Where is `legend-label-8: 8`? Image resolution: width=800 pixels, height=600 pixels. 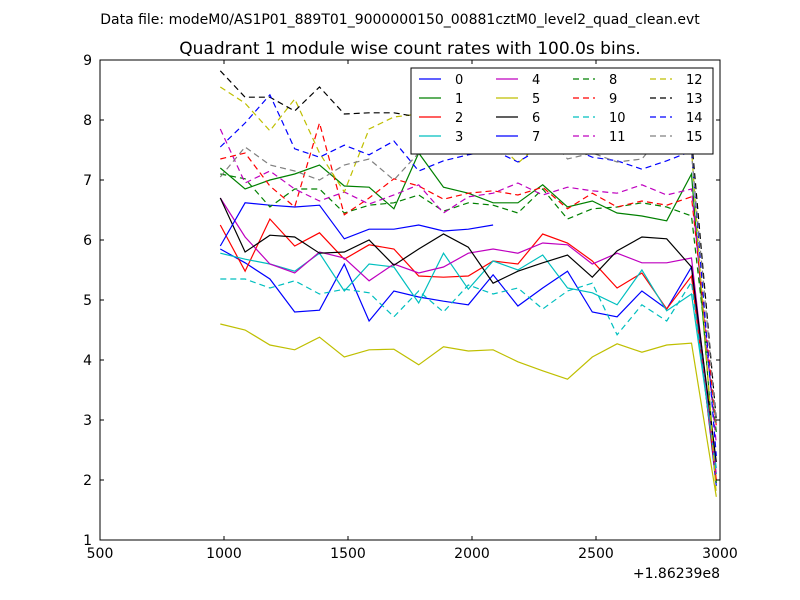
legend-label-8: 8 is located at coordinates (613, 80).